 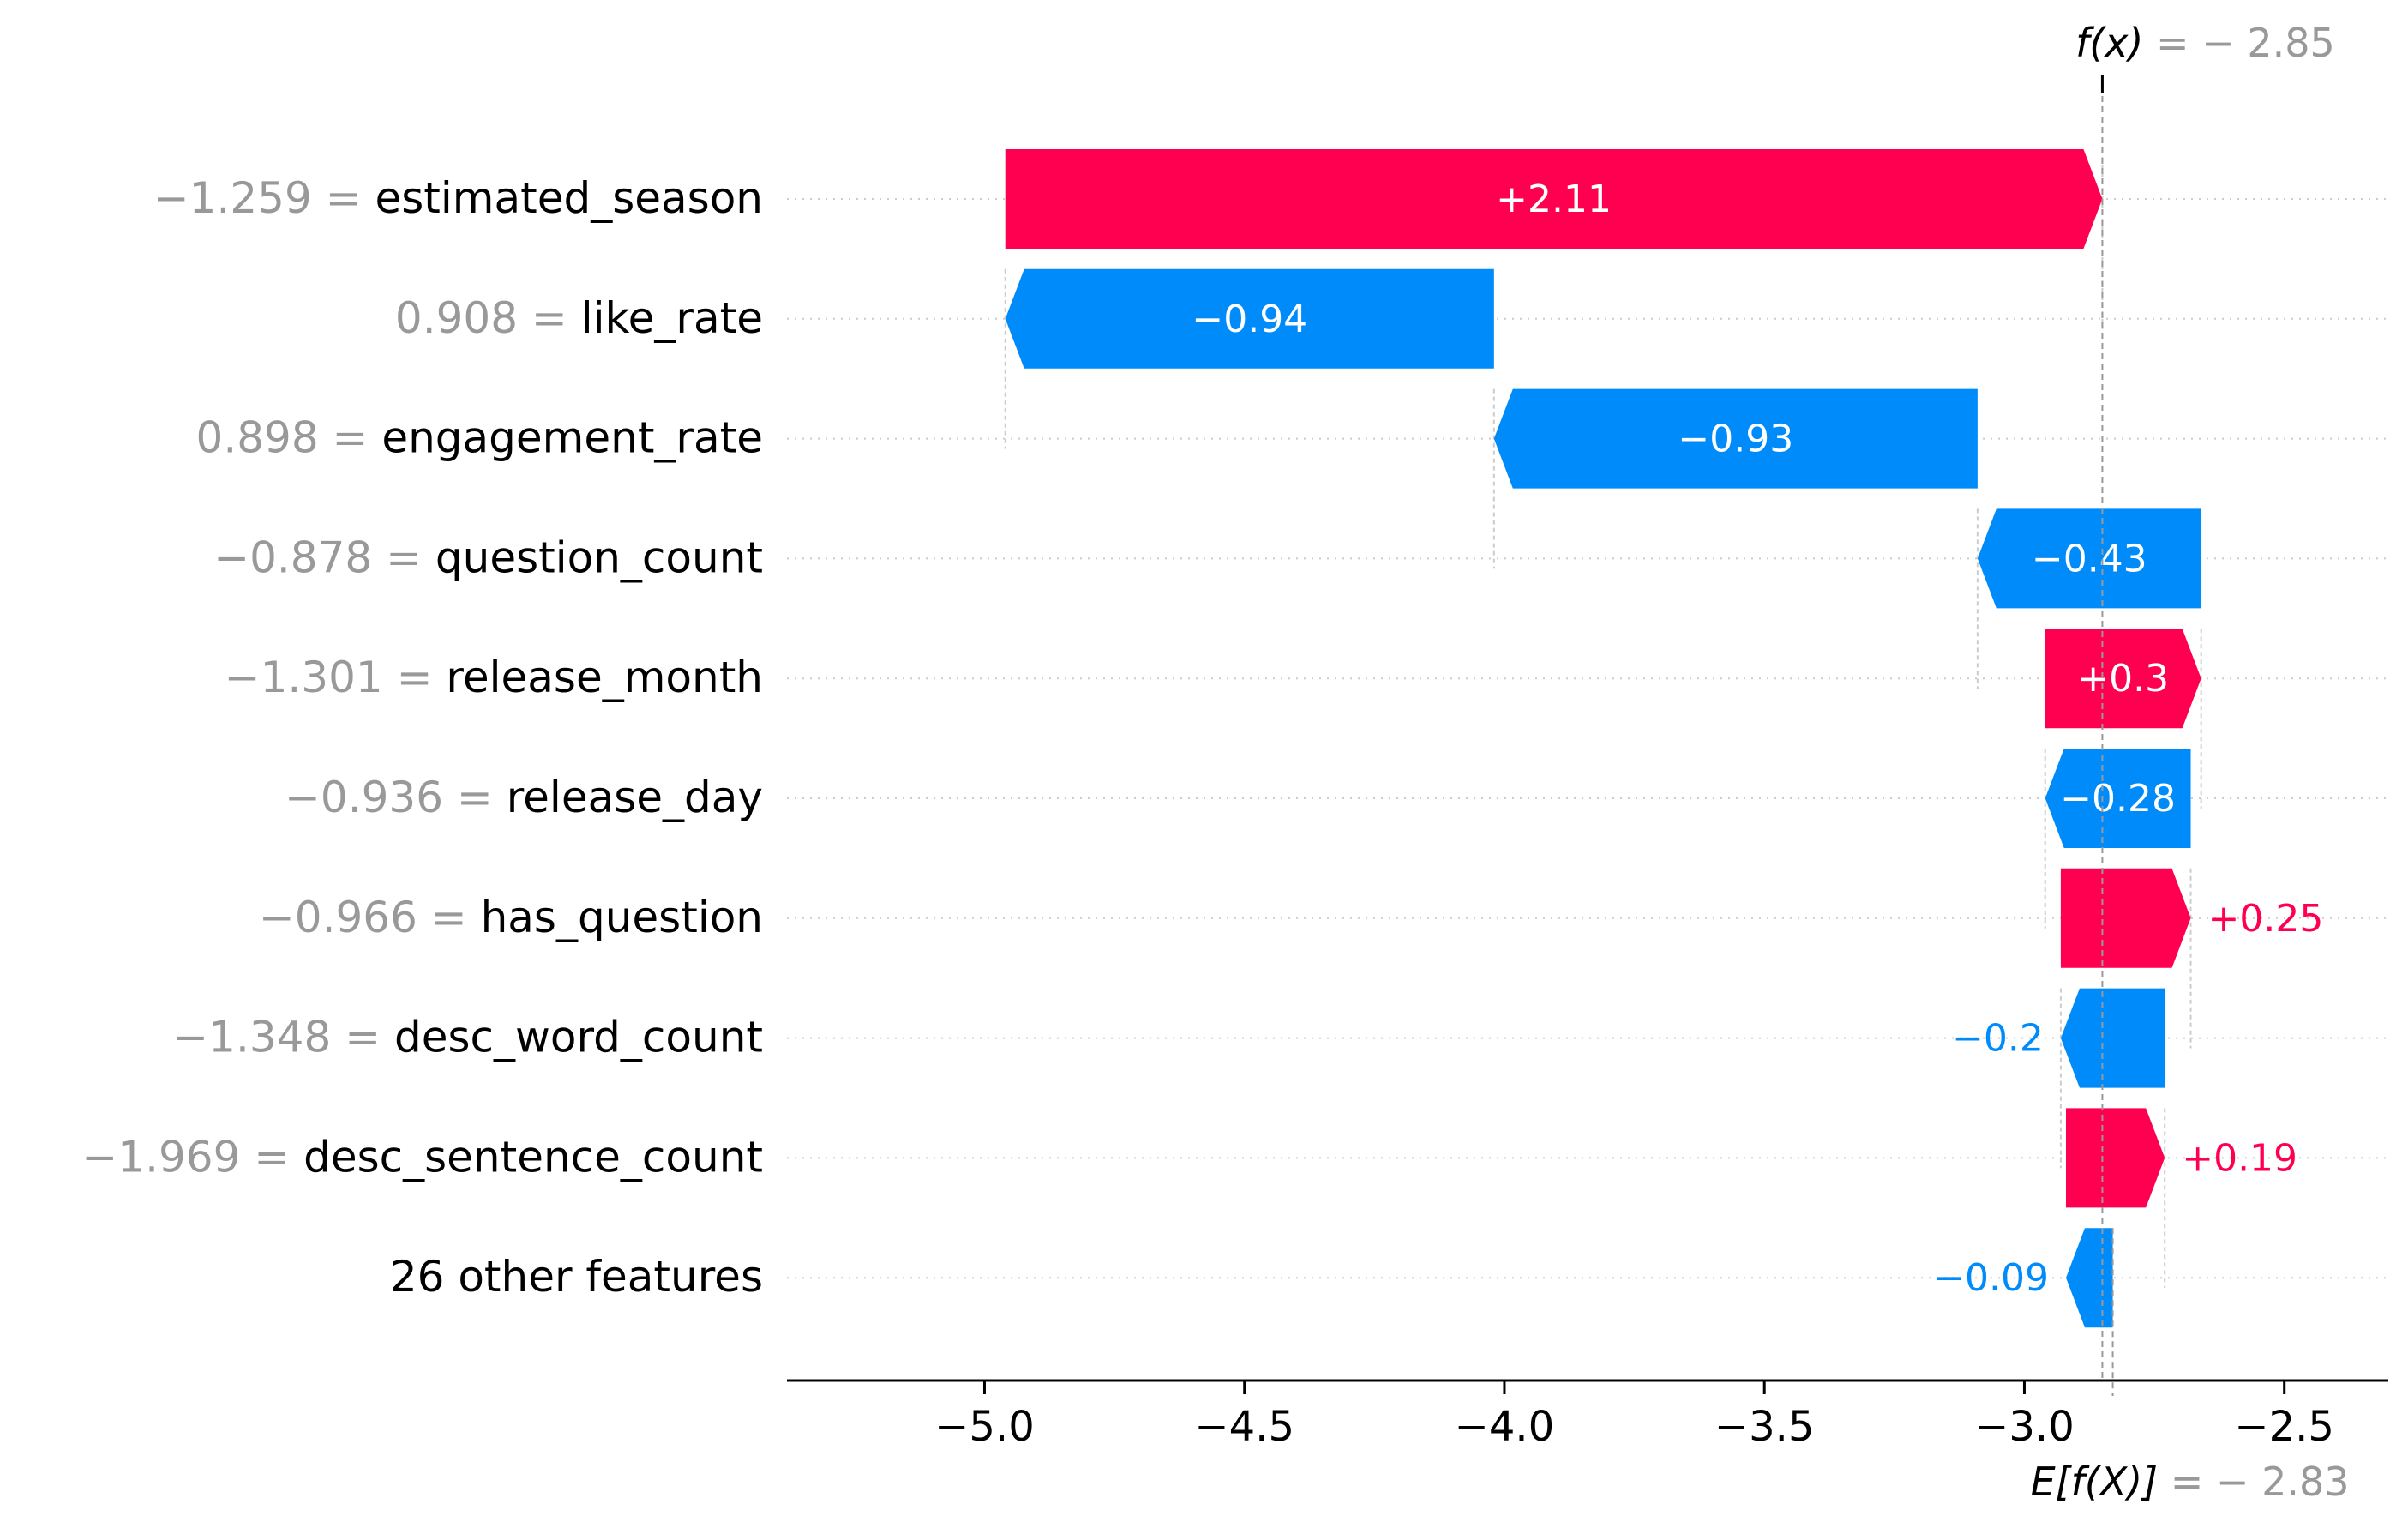 I want to click on expected-prefix: E[f(X)], so click(x=2095, y=1482).